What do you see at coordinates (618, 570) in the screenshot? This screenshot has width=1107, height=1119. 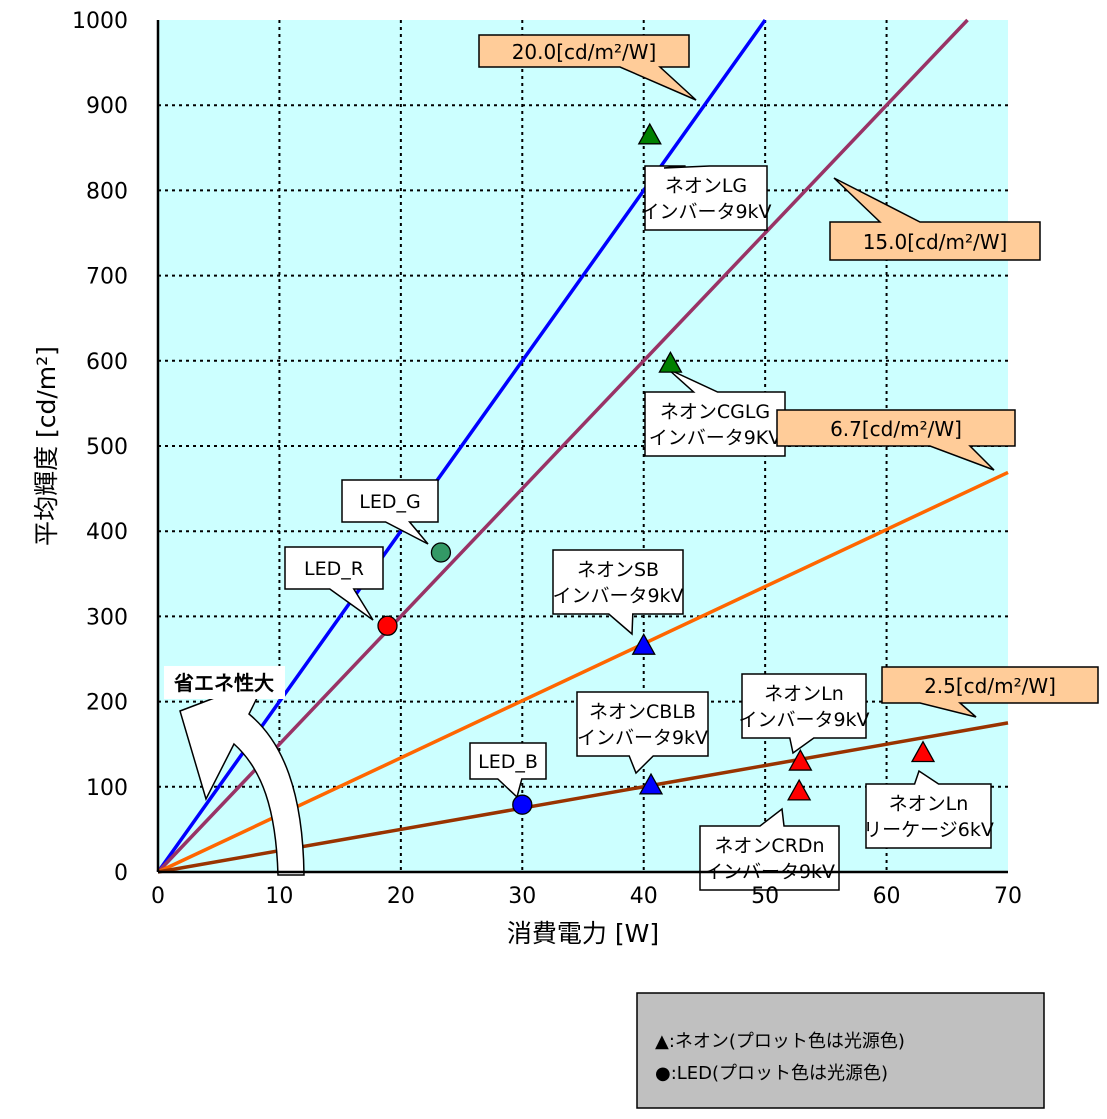 I see `point-label: ネオンSB` at bounding box center [618, 570].